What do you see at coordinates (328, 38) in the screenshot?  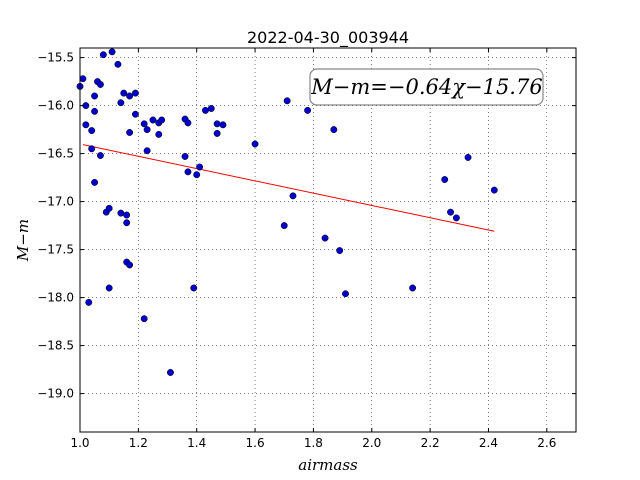 I see `chart-title: 2022-04-30_003944` at bounding box center [328, 38].